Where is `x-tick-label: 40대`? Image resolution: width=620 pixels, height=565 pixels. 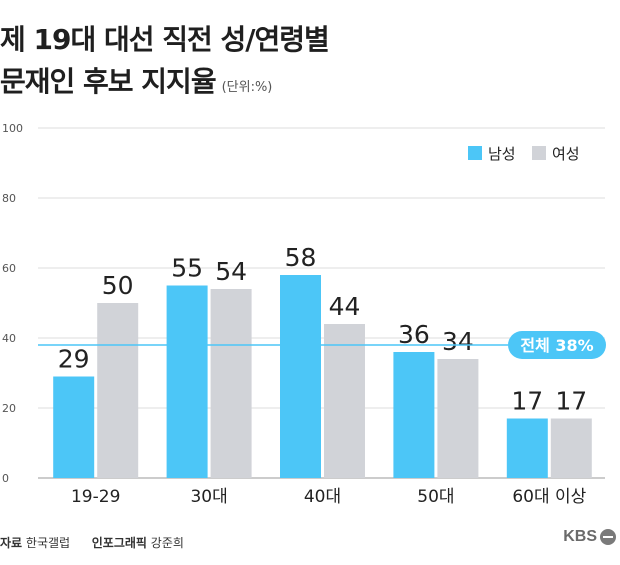
x-tick-label: 40대 is located at coordinates (322, 497).